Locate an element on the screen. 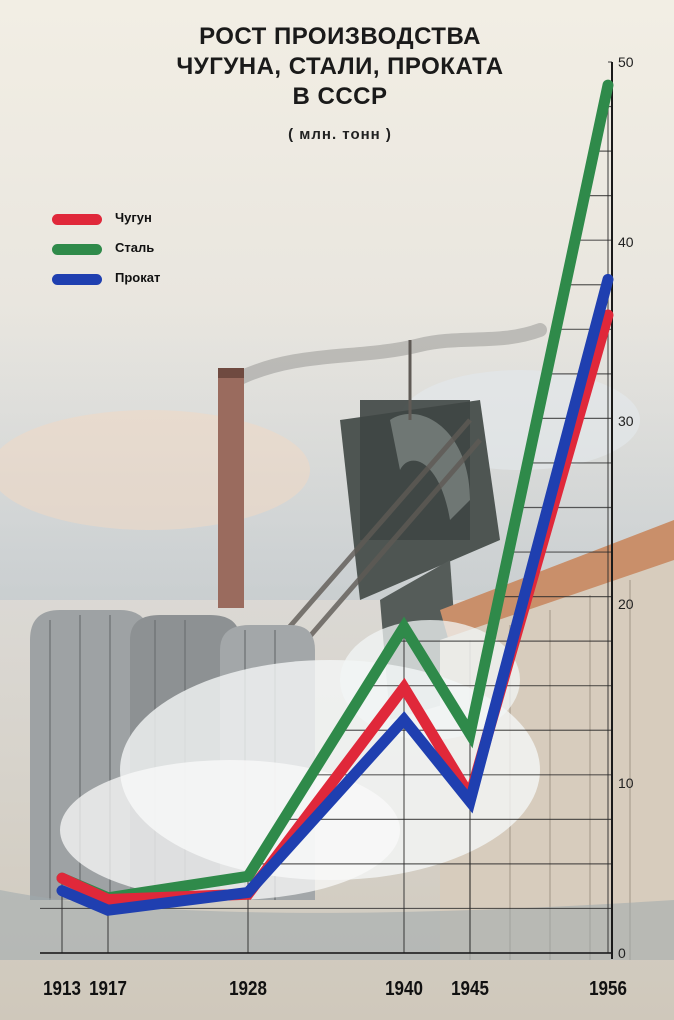 The width and height of the screenshot is (674, 1020). y-tick-label: 30 is located at coordinates (626, 421).